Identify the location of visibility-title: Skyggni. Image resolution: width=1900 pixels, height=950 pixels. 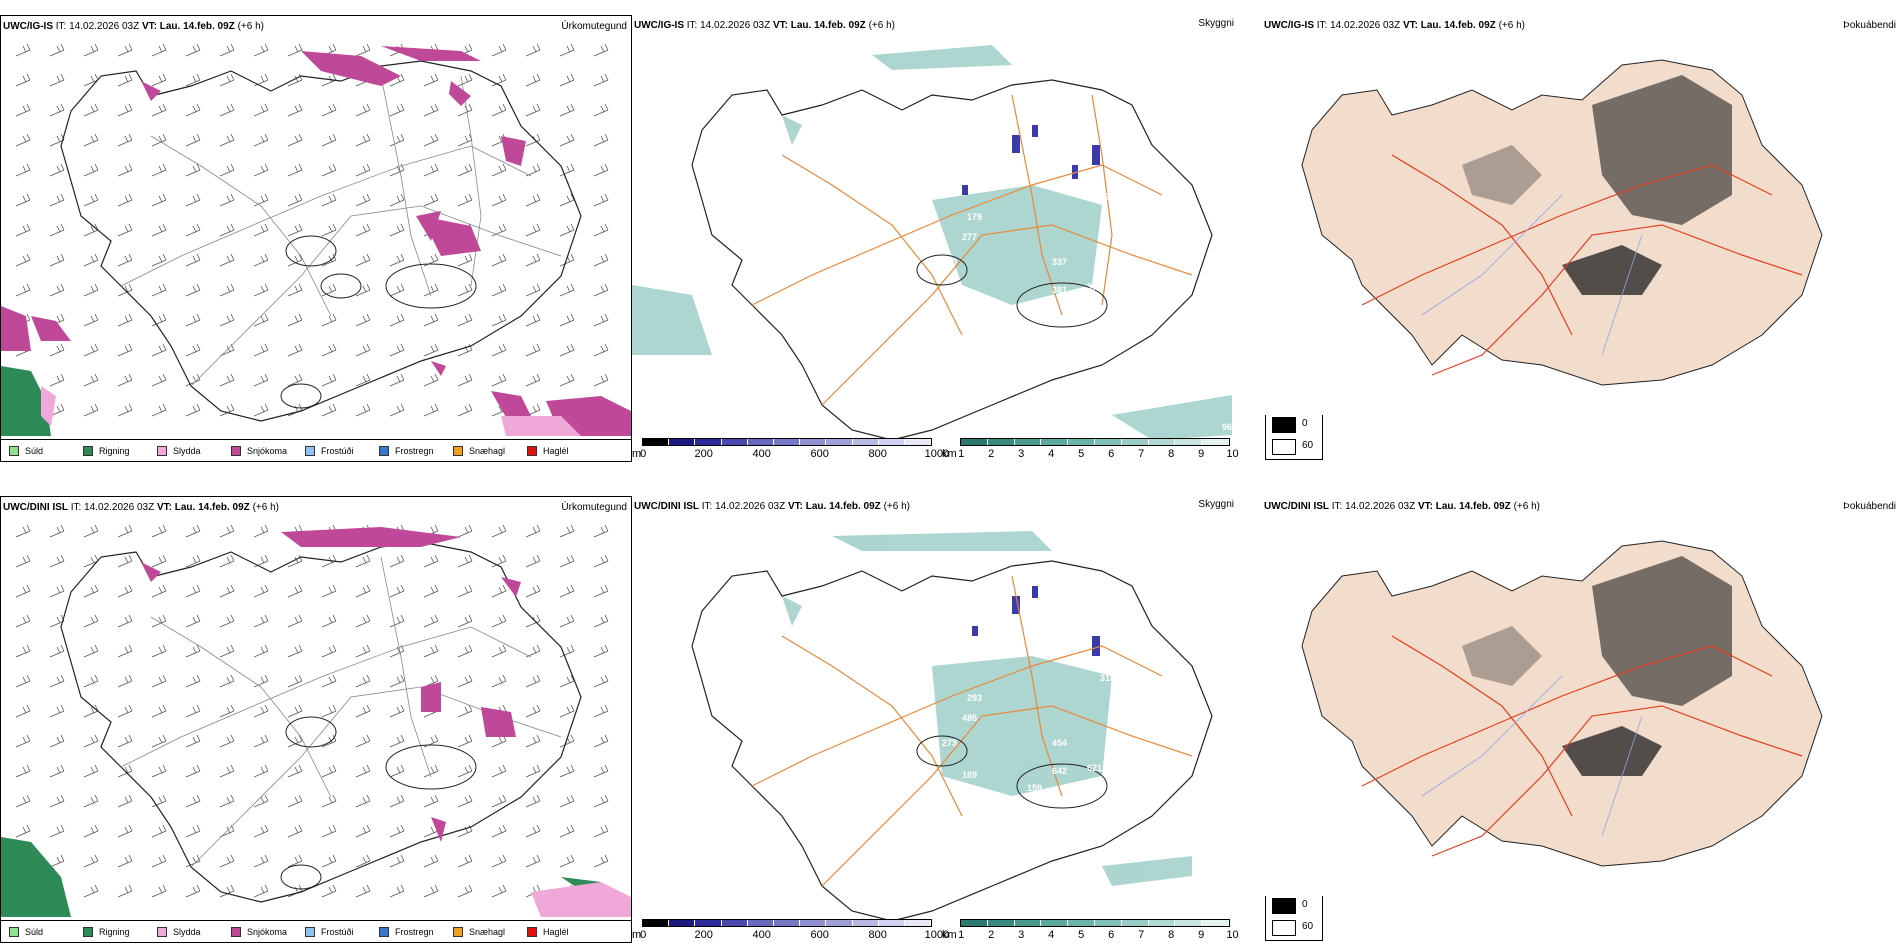
(1216, 23).